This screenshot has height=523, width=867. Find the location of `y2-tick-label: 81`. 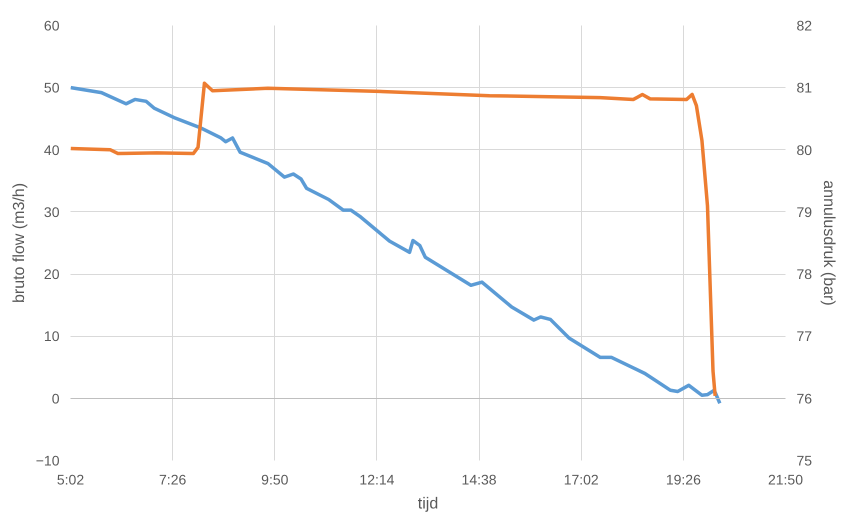

y2-tick-label: 81 is located at coordinates (804, 88).